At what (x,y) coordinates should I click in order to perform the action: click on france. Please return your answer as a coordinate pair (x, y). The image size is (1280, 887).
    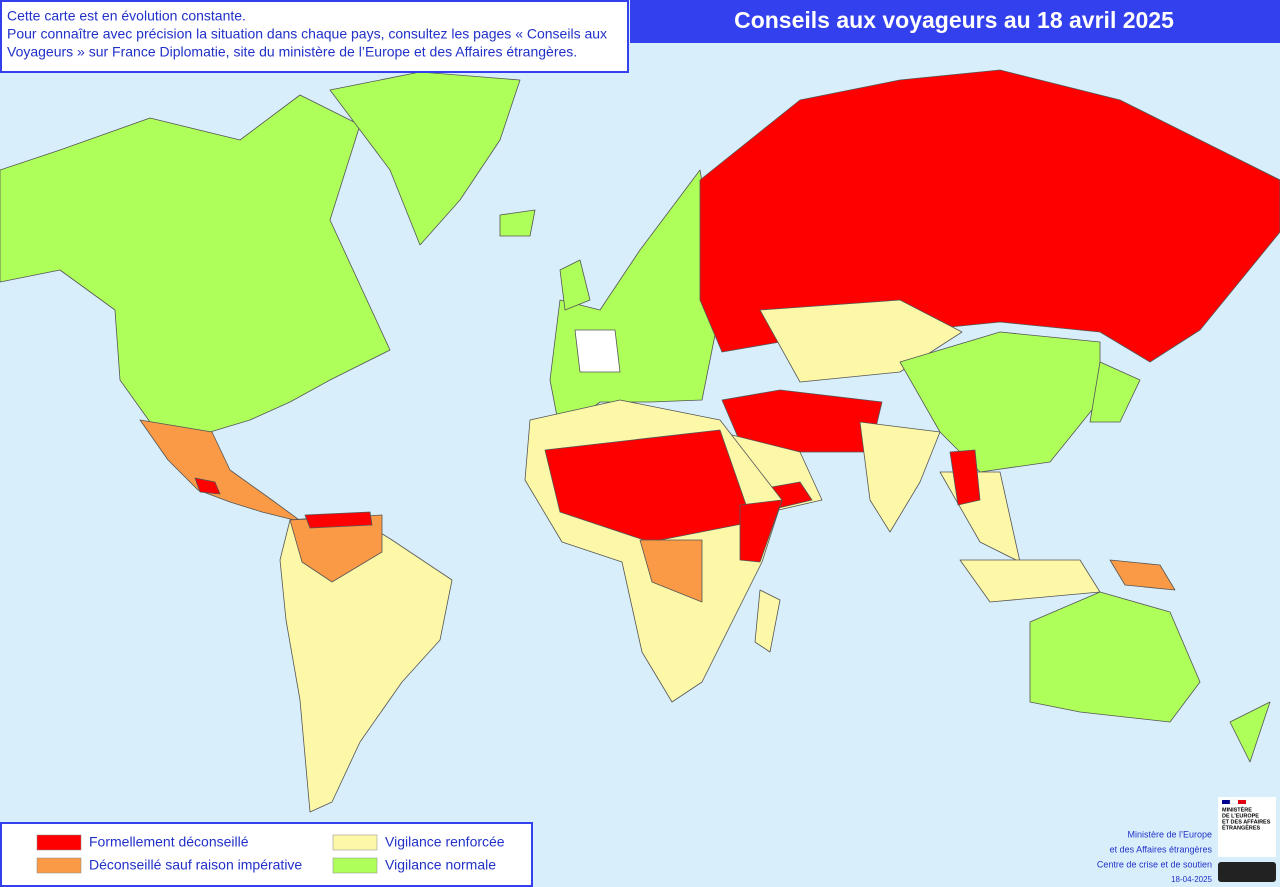
    Looking at the image, I should click on (597, 351).